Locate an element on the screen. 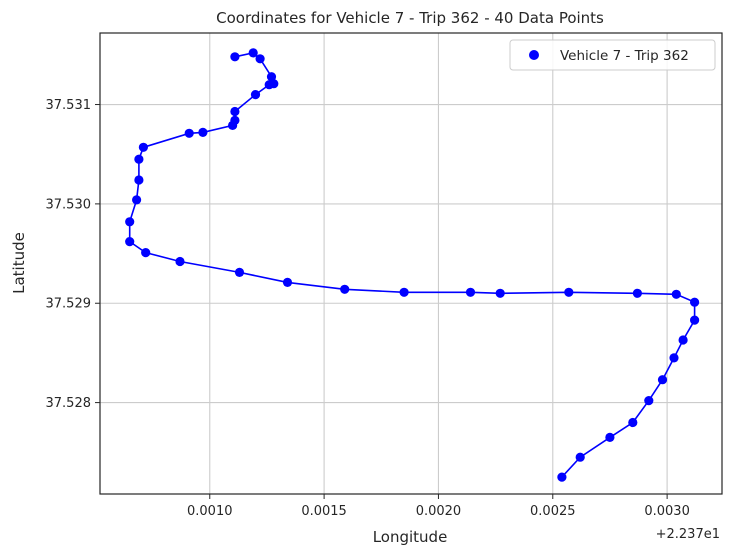 Image resolution: width=730 pixels, height=556 pixels. legend: Vehicle 7 - Trip 362 is located at coordinates (612, 55).